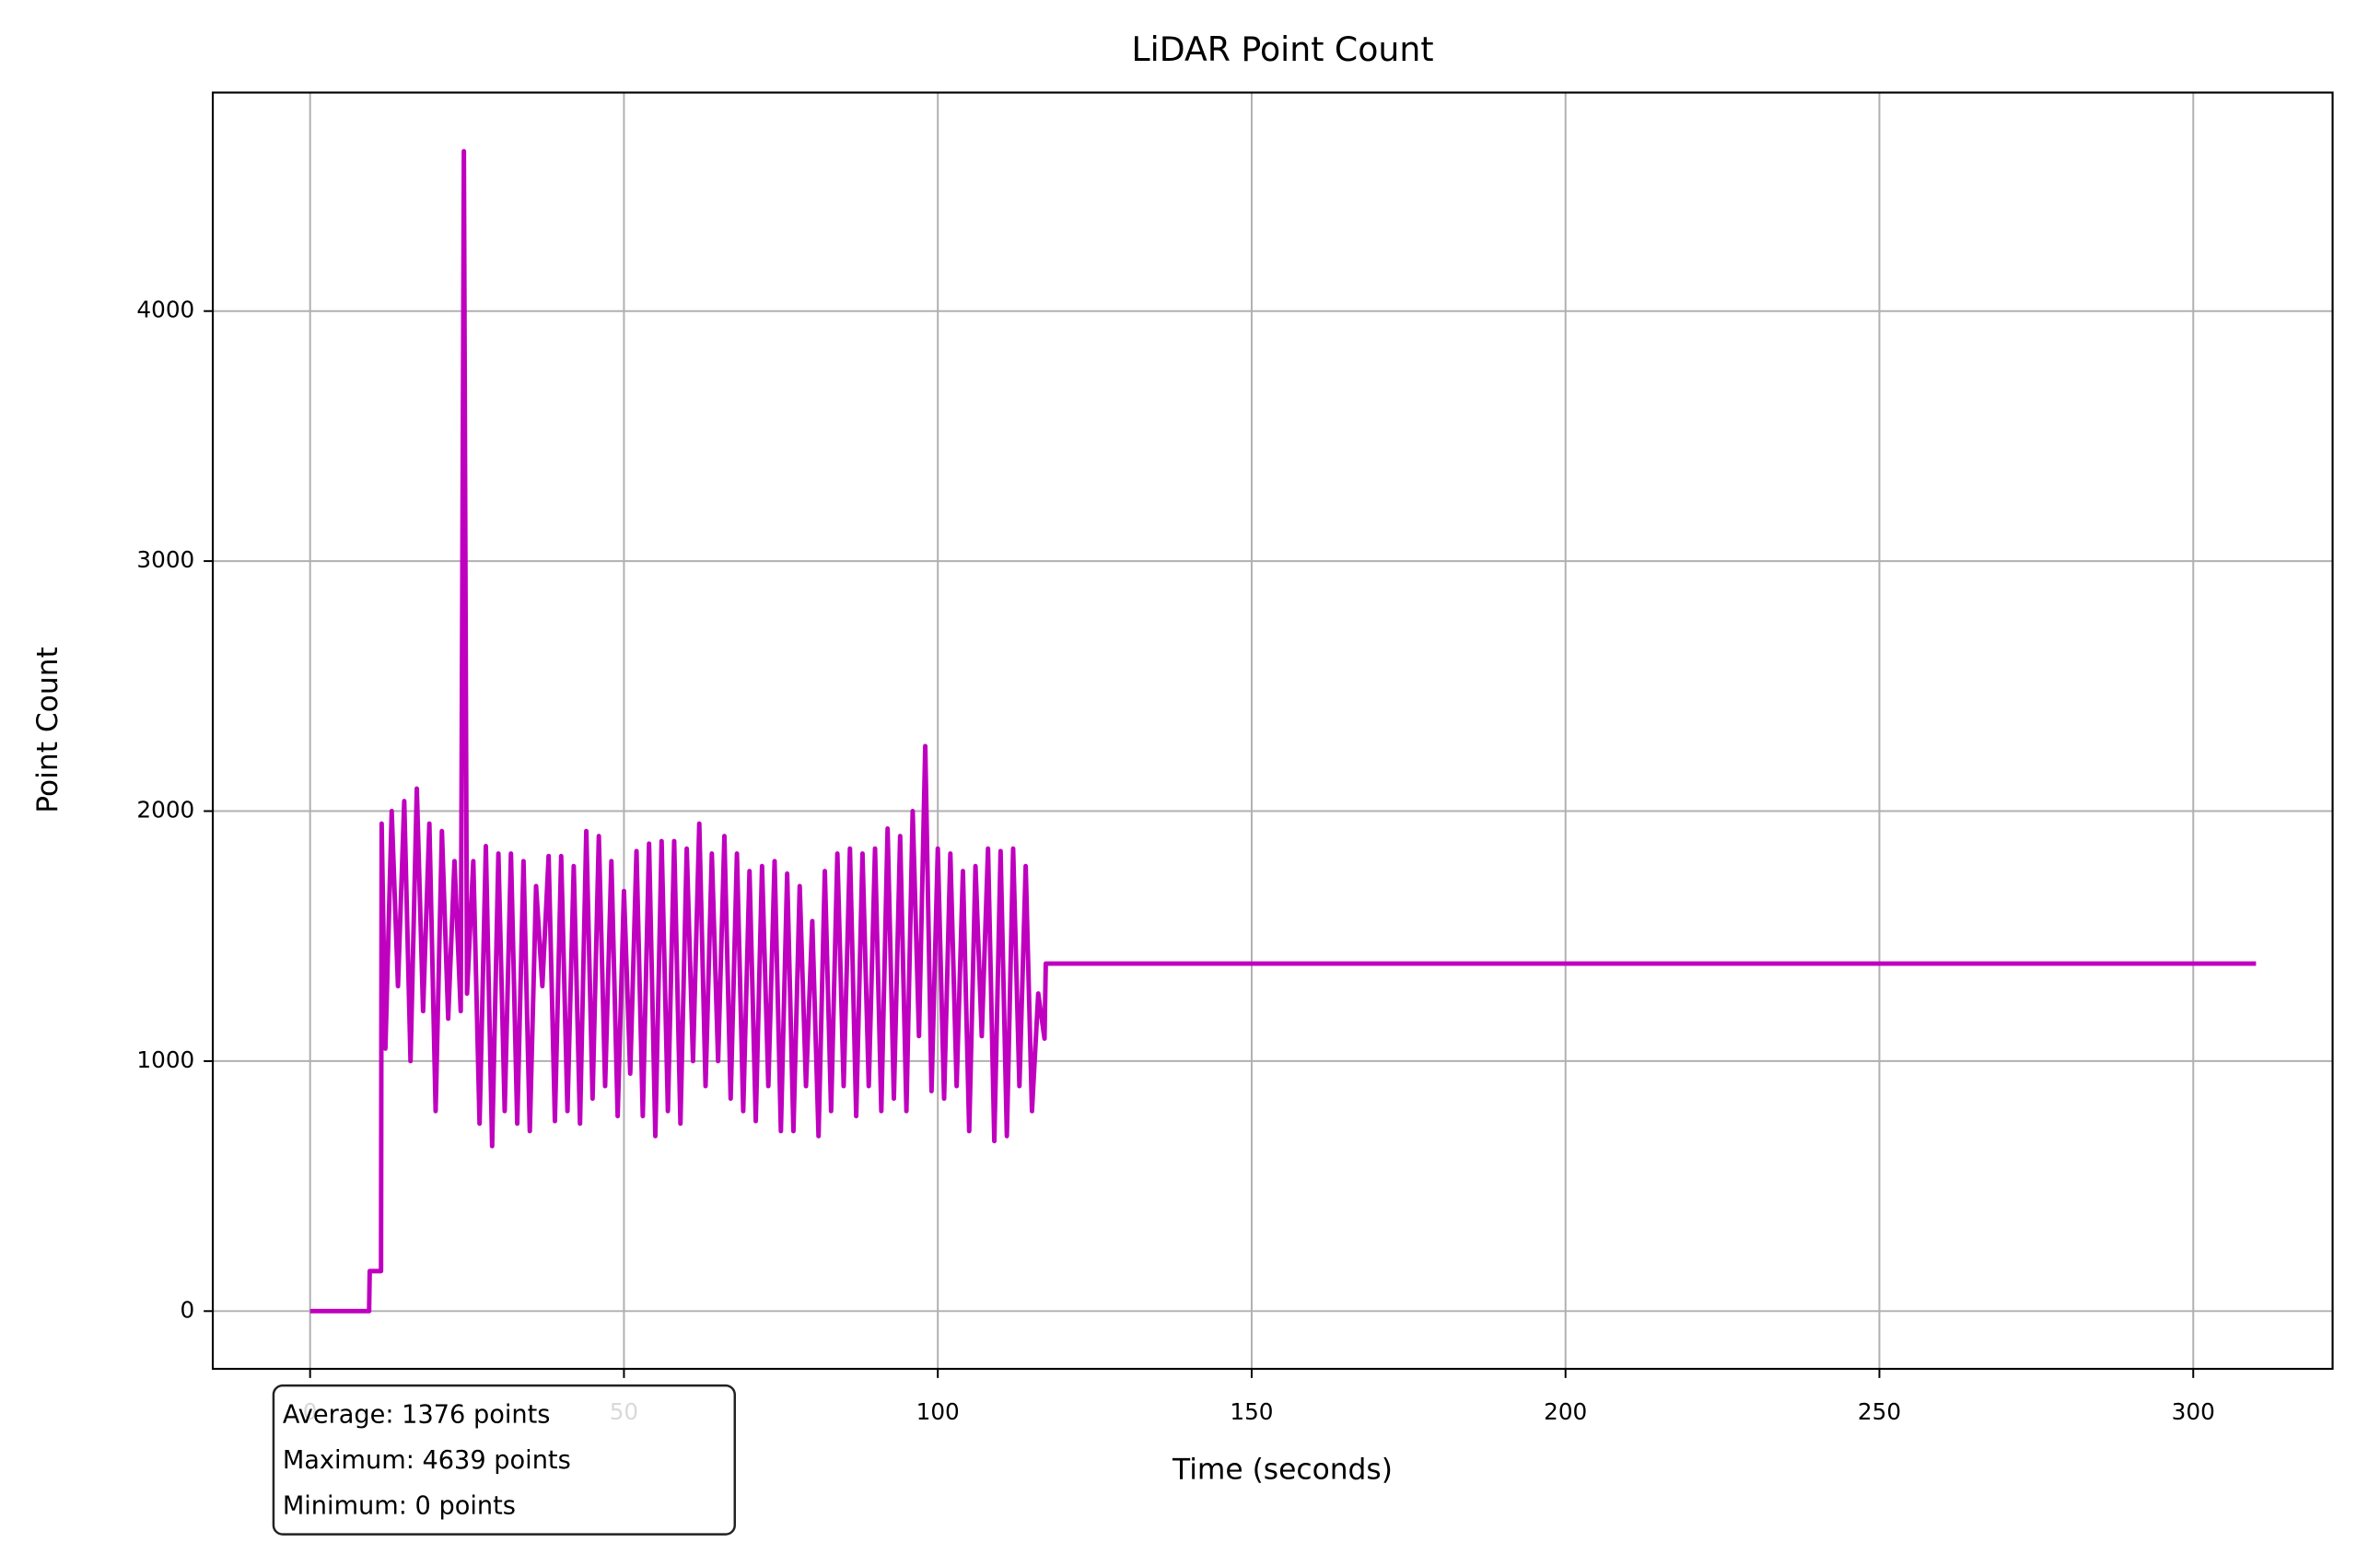 This screenshot has height=1554, width=2380. Describe the element at coordinates (427, 1460) in the screenshot. I see `stats-line: Maximum: 4639 points` at that location.